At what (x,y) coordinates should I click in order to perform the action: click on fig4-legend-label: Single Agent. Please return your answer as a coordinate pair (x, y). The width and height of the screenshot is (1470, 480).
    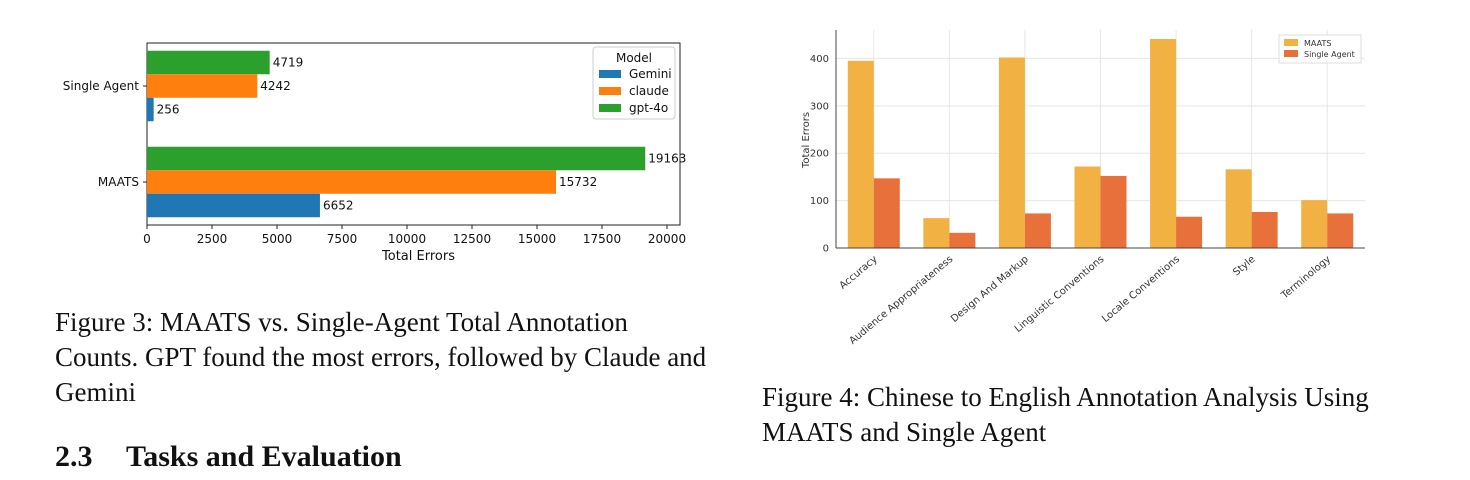
    Looking at the image, I should click on (1329, 54).